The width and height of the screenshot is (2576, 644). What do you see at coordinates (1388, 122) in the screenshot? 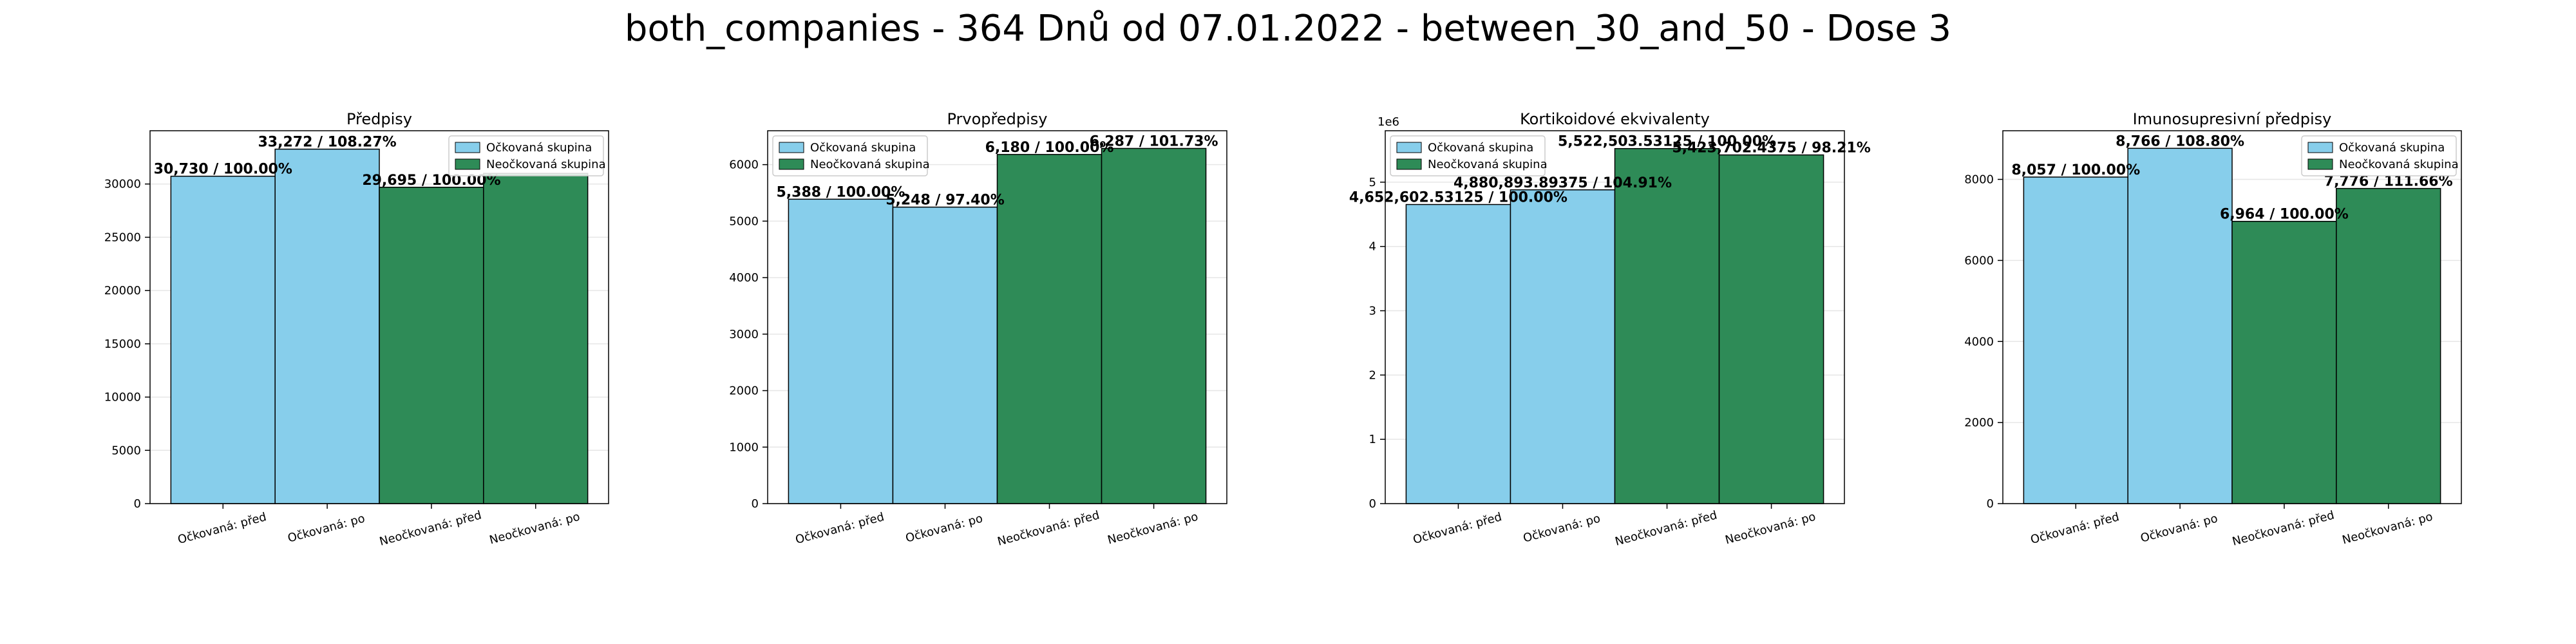
I see `y-offset-label: 1e6` at bounding box center [1388, 122].